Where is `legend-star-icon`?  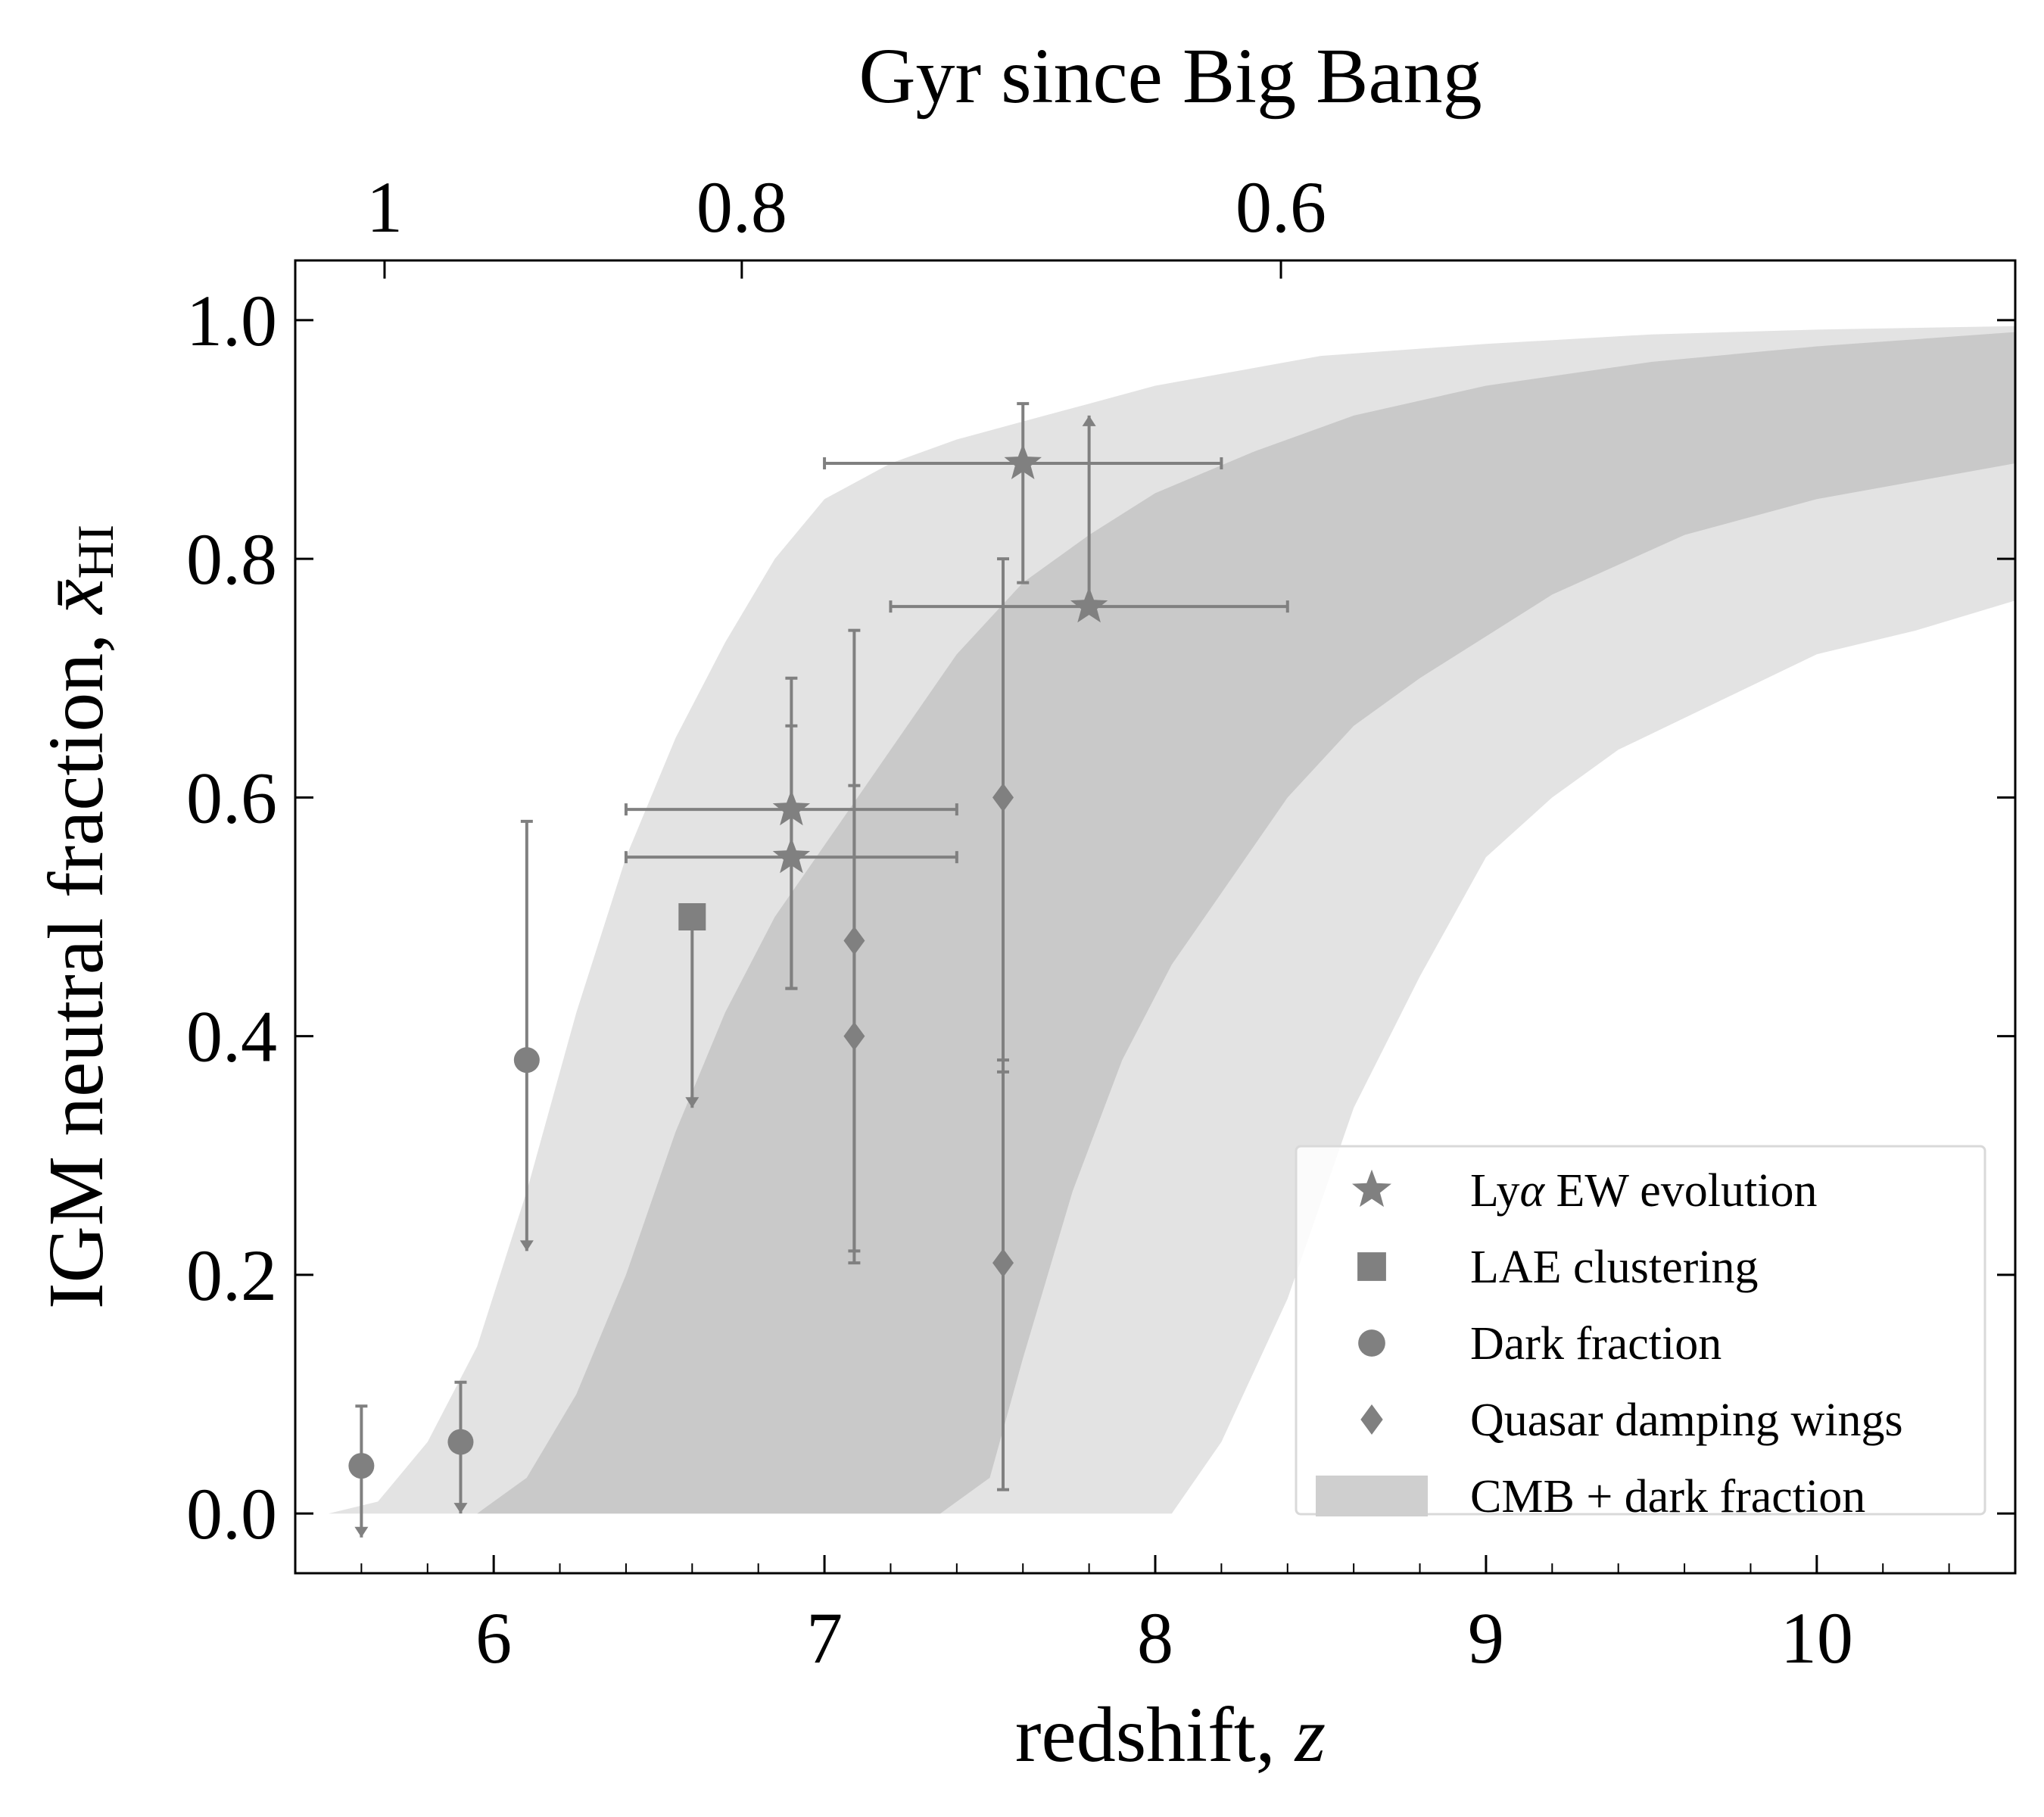
legend-star-icon is located at coordinates (1371, 1188).